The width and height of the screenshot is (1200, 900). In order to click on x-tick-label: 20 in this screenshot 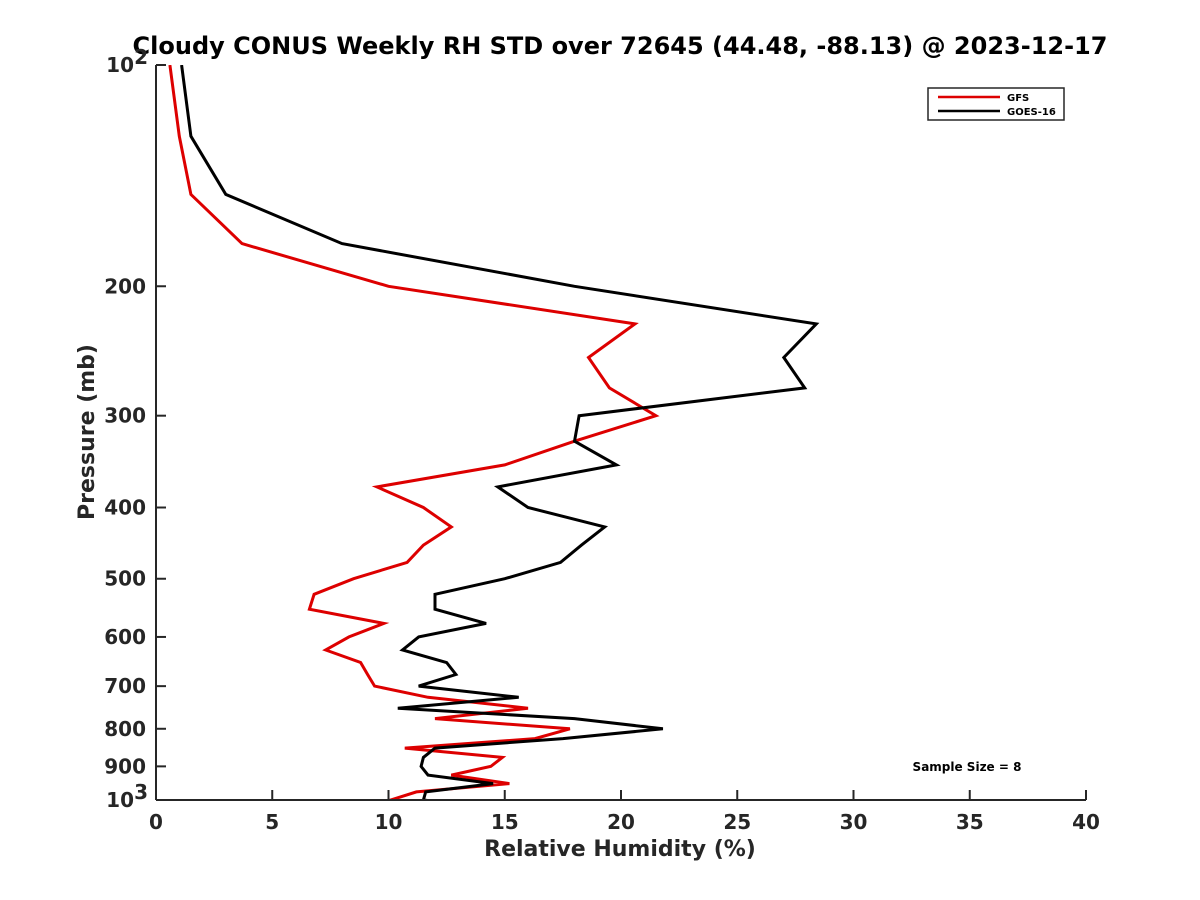, I will do `click(621, 822)`.